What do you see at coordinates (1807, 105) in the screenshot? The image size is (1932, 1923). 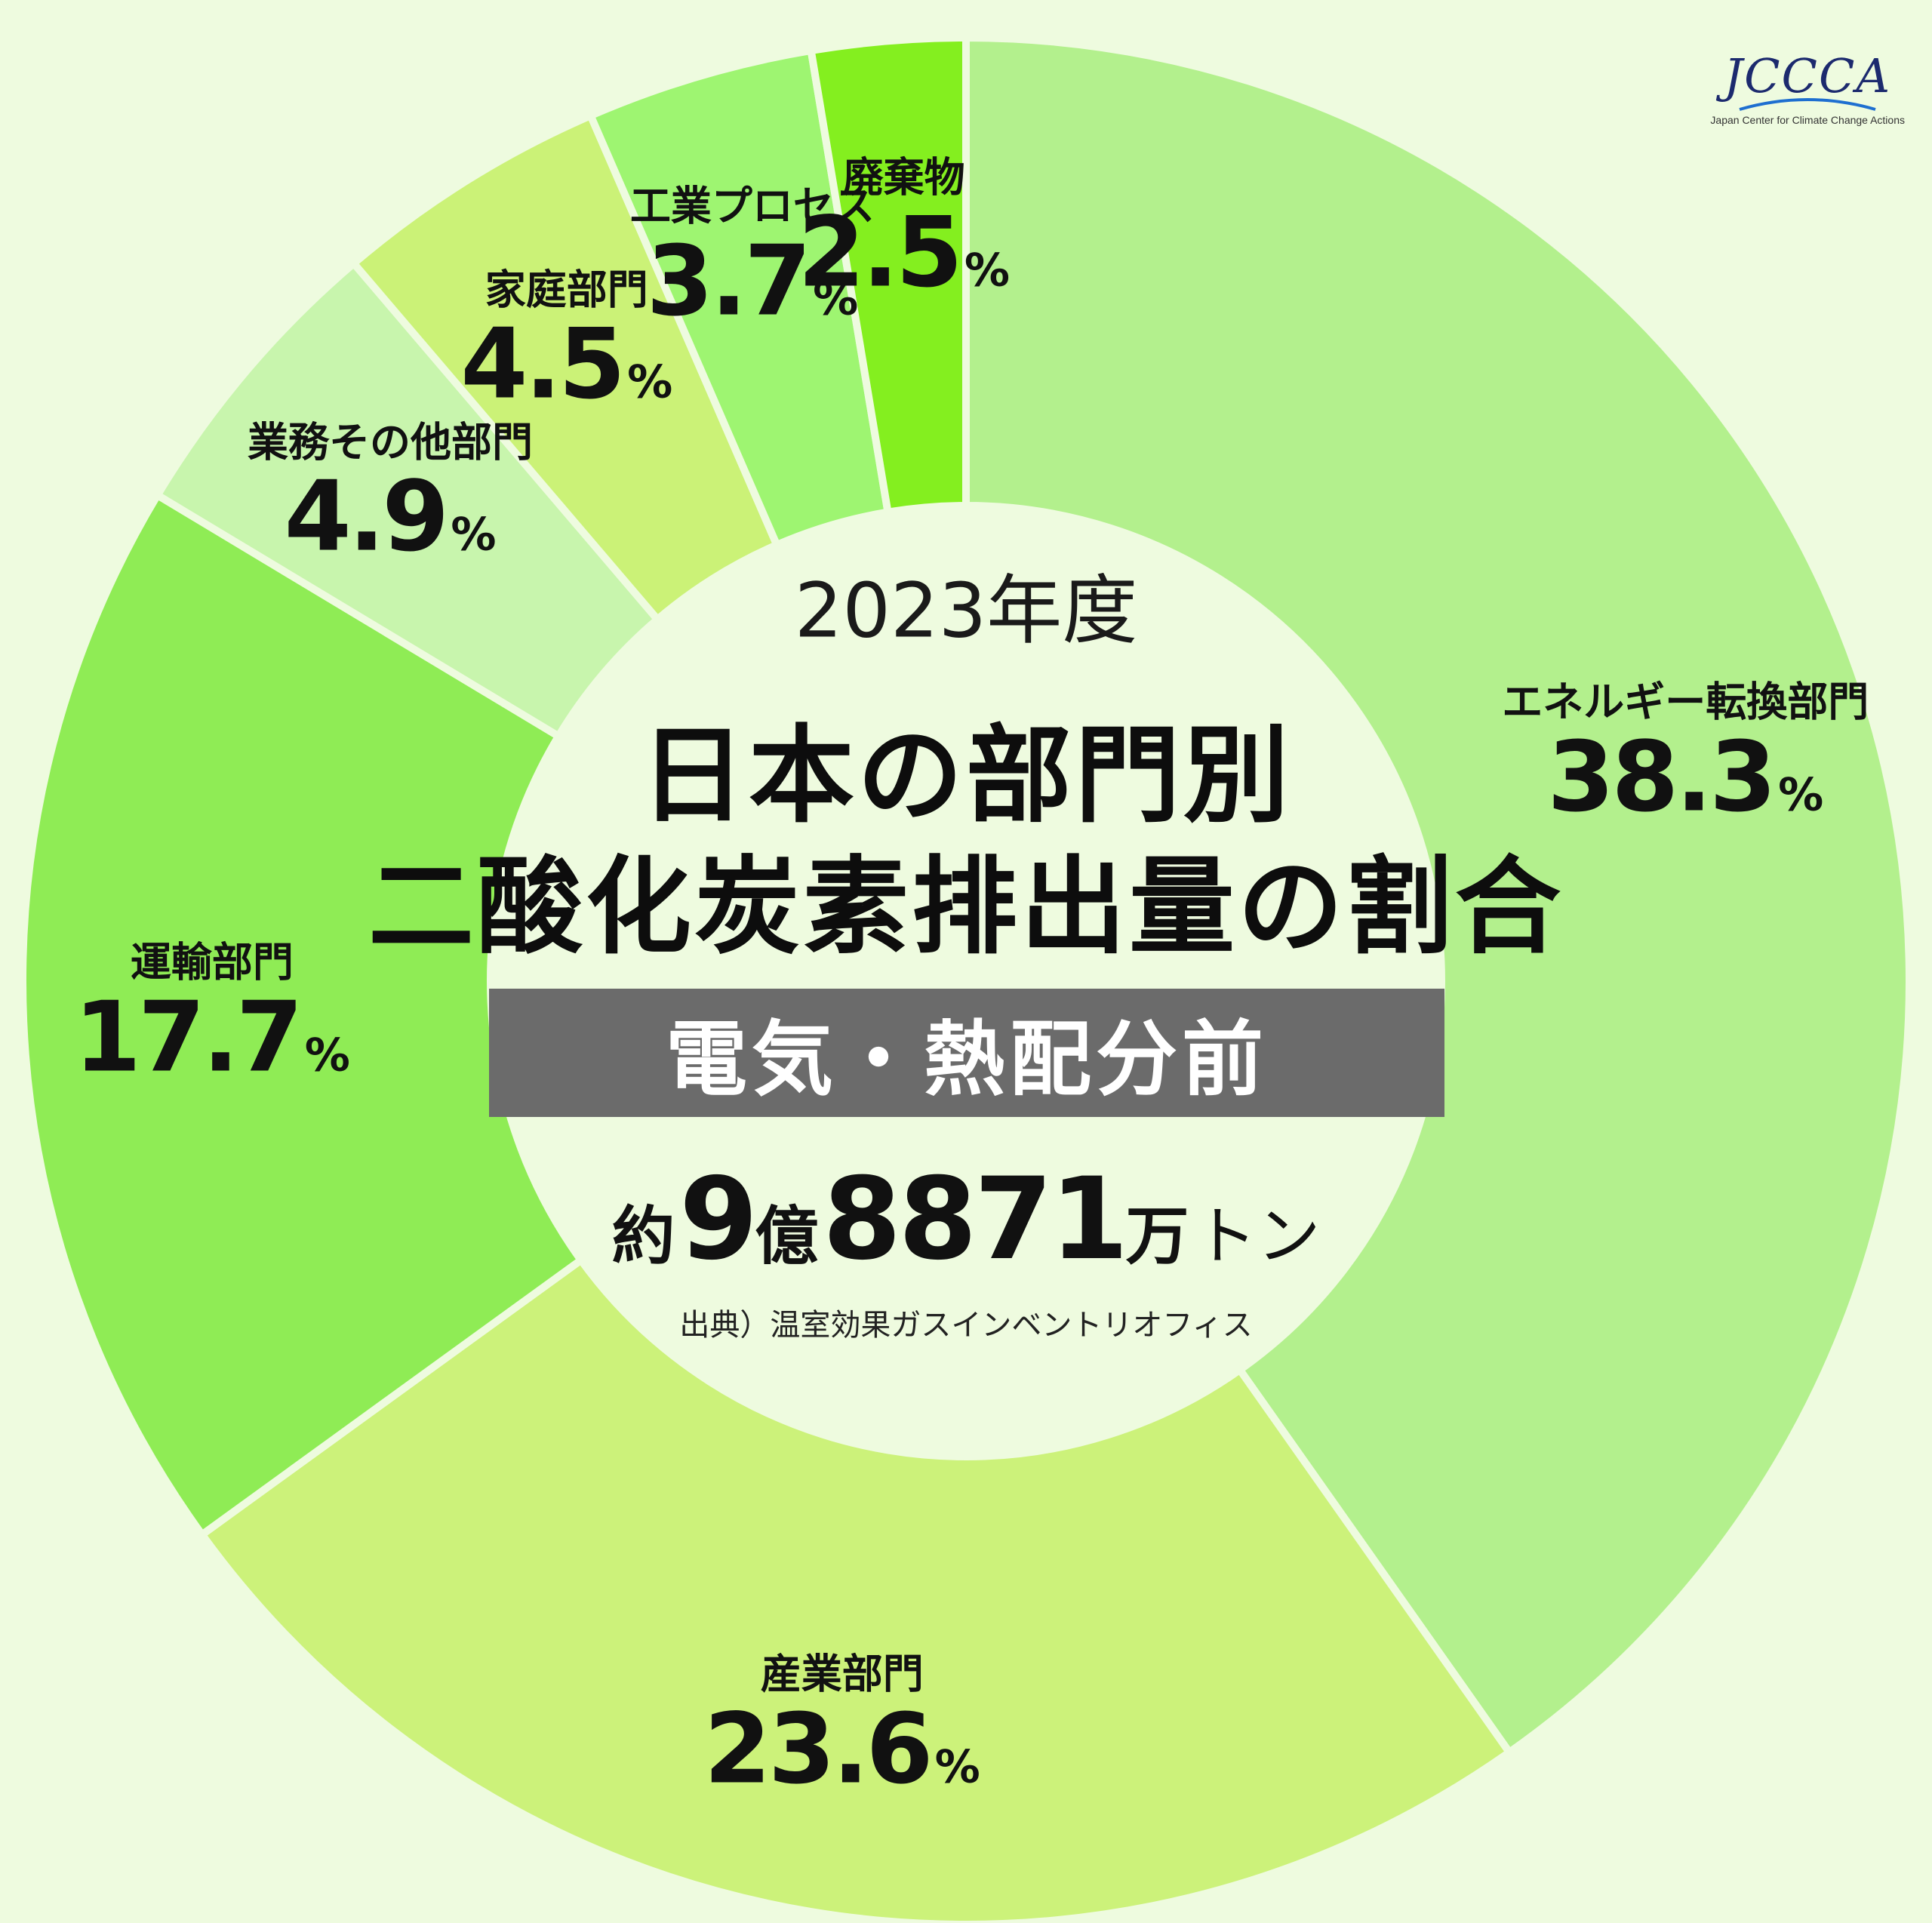 I see `logo-arc-icon` at bounding box center [1807, 105].